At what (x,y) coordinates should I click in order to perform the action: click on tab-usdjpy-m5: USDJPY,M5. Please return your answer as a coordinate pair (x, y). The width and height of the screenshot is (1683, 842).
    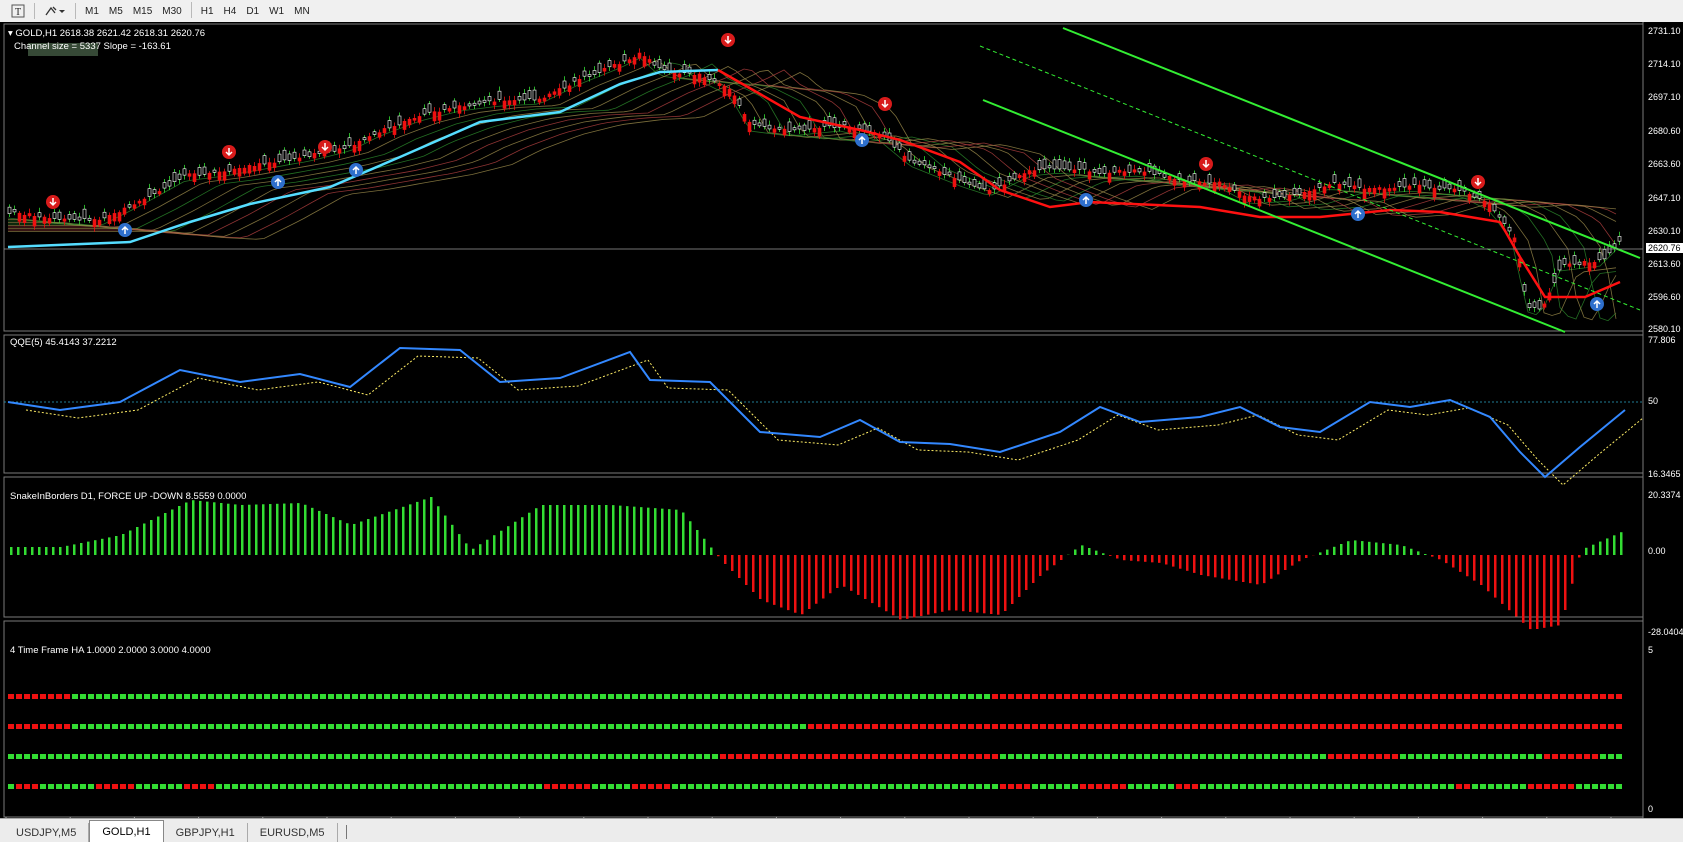
    Looking at the image, I should click on (47, 832).